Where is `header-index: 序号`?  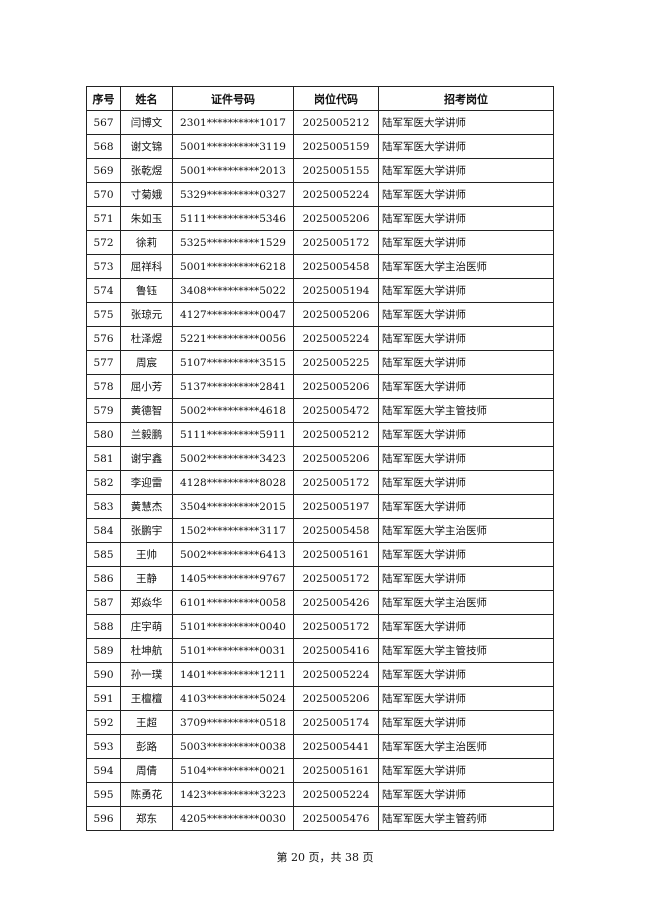
header-index: 序号 is located at coordinates (103, 98).